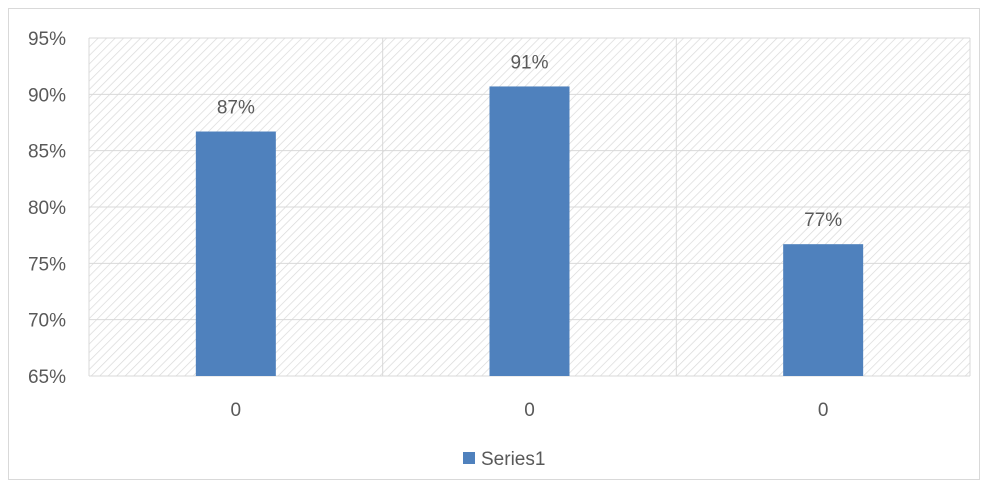 The image size is (989, 488). What do you see at coordinates (47, 321) in the screenshot?
I see `y-tick-label: 70%` at bounding box center [47, 321].